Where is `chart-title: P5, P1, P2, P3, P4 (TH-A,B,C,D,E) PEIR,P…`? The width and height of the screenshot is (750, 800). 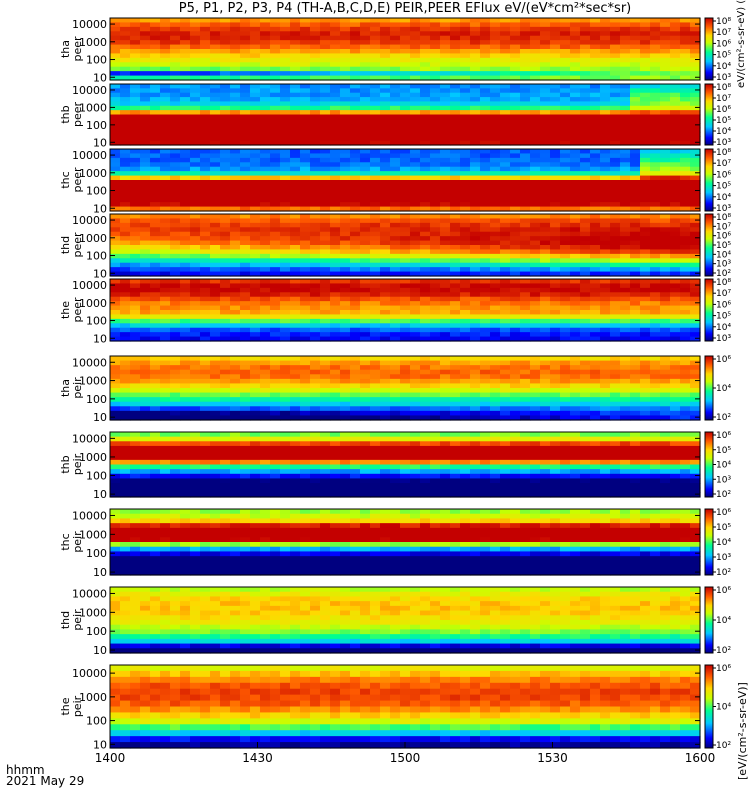
chart-title: P5, P1, P2, P3, P4 (TH-A,B,C,D,E) PEIR,P… is located at coordinates (405, 8).